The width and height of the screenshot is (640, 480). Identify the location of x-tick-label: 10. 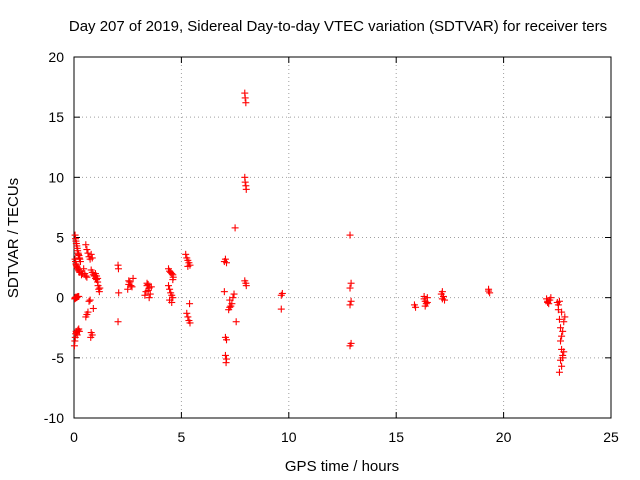
(289, 437).